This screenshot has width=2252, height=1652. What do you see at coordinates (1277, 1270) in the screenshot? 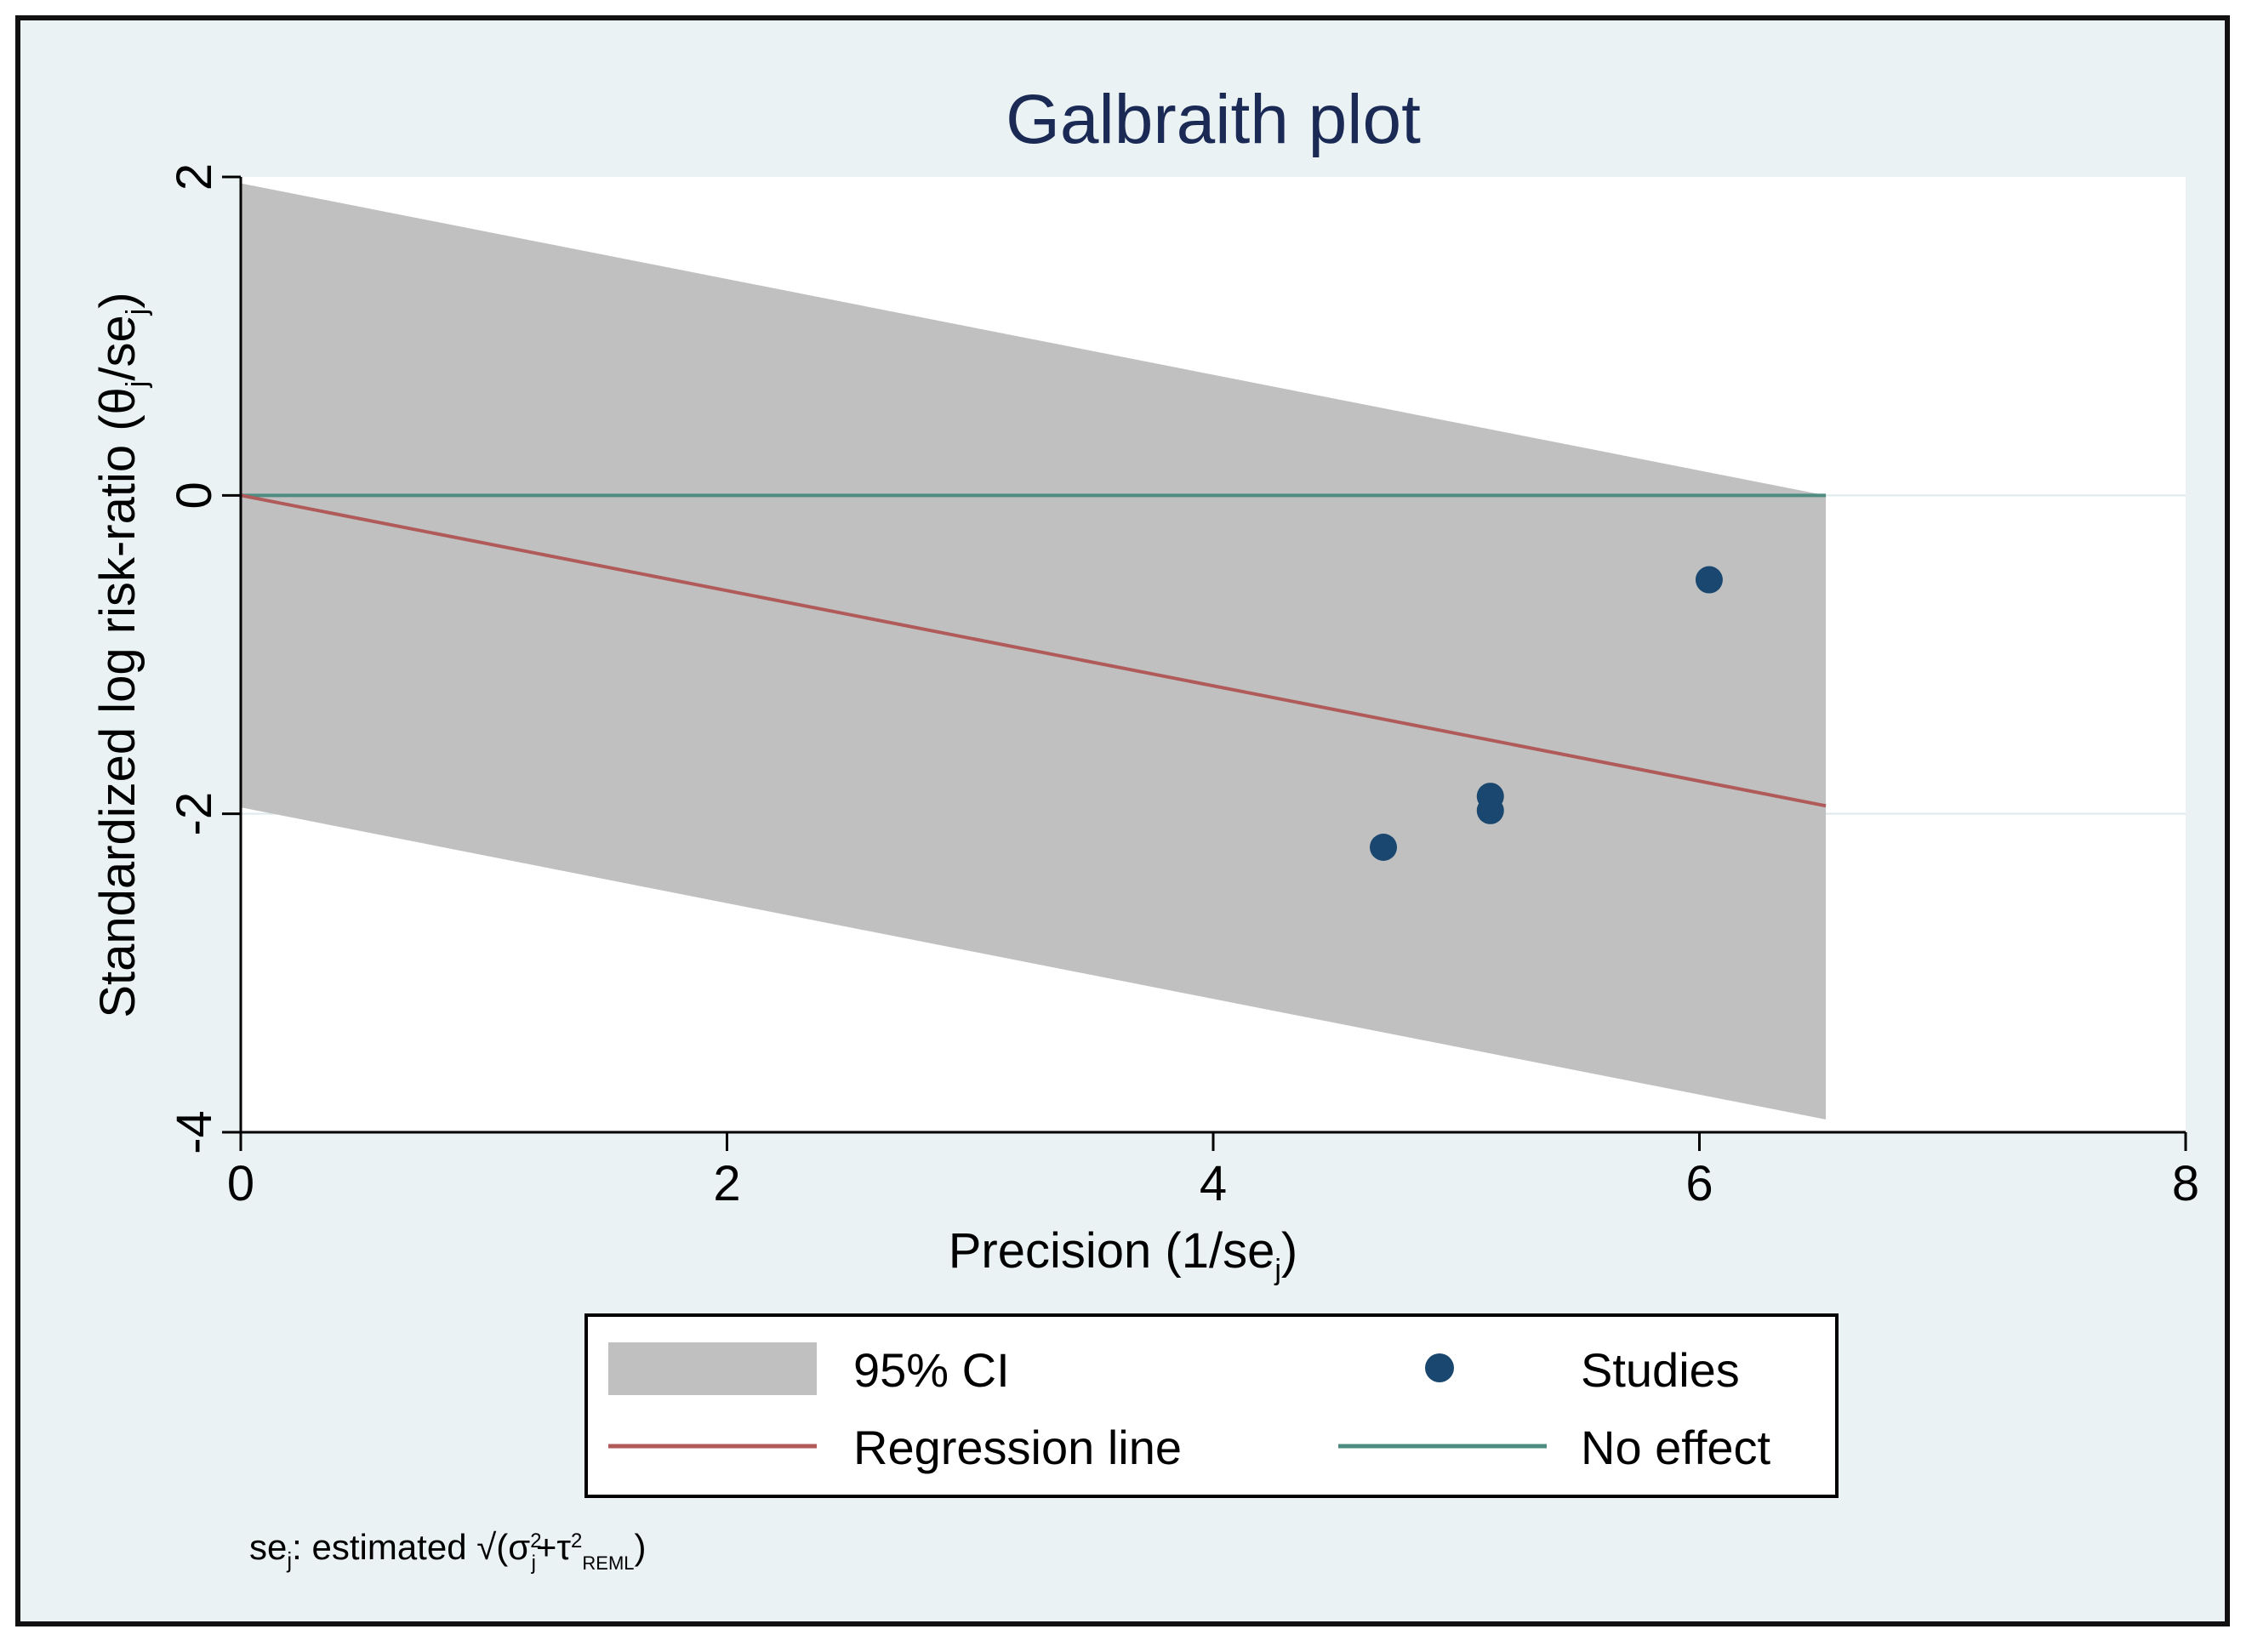
I see `x-axis-label-sub: j` at bounding box center [1277, 1270].